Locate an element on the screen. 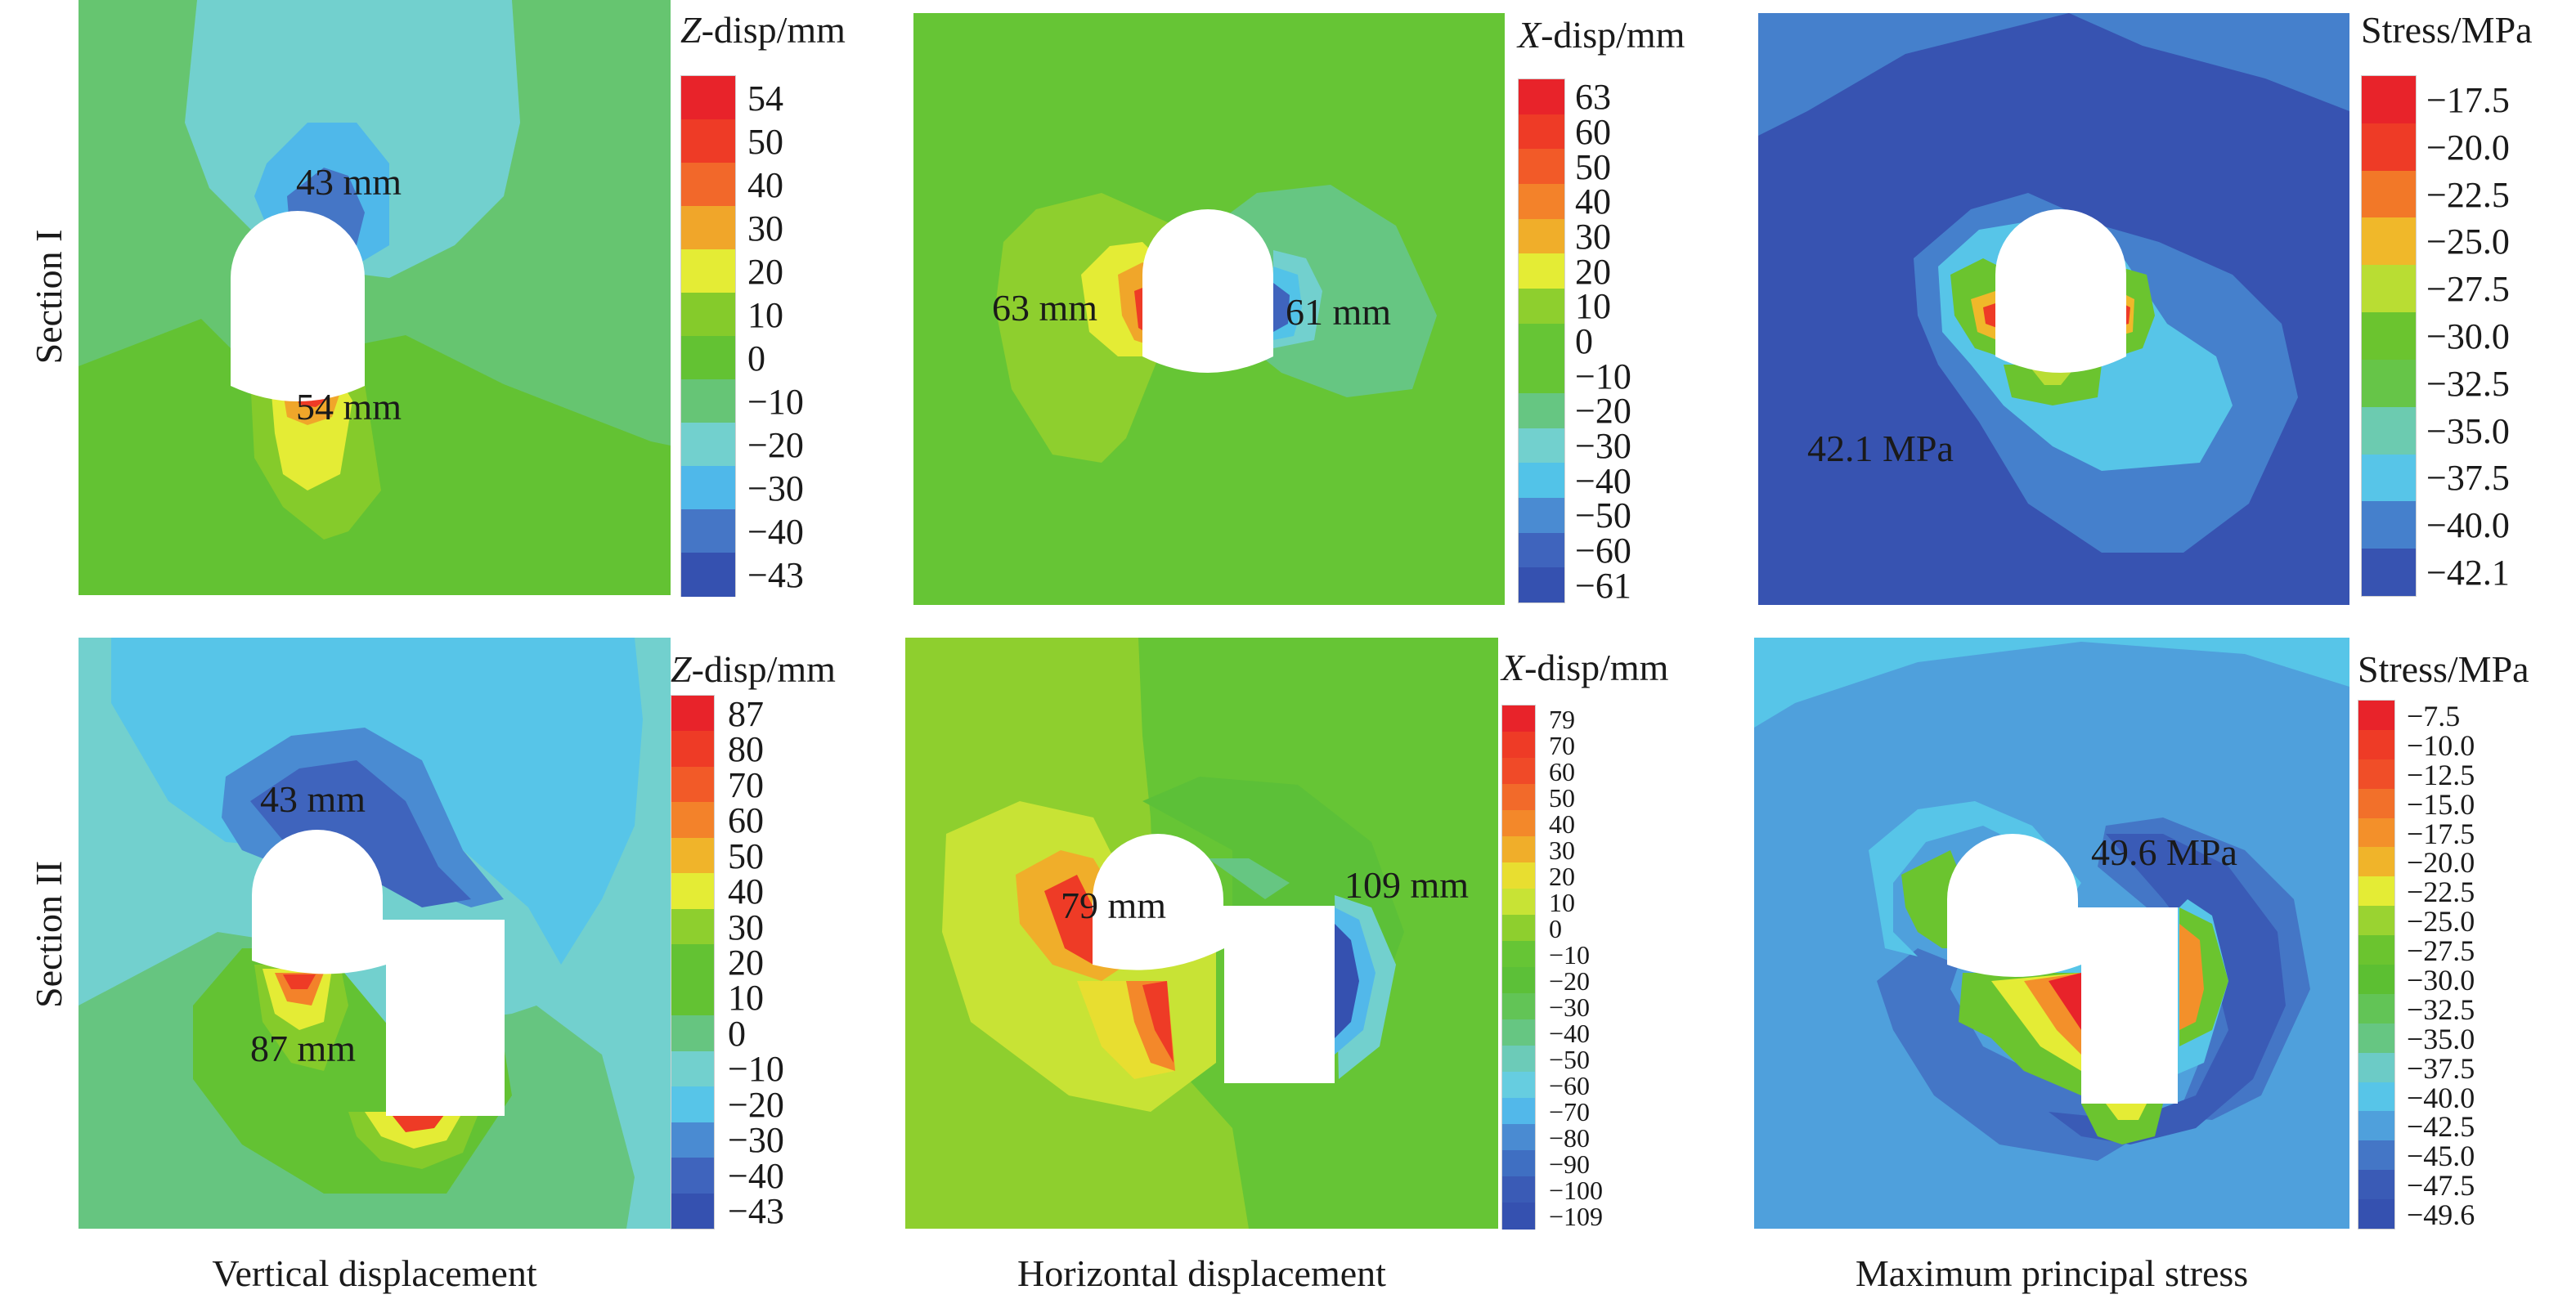 The image size is (2576, 1299). colorbar-tick-label: −30 is located at coordinates (1570, 1007).